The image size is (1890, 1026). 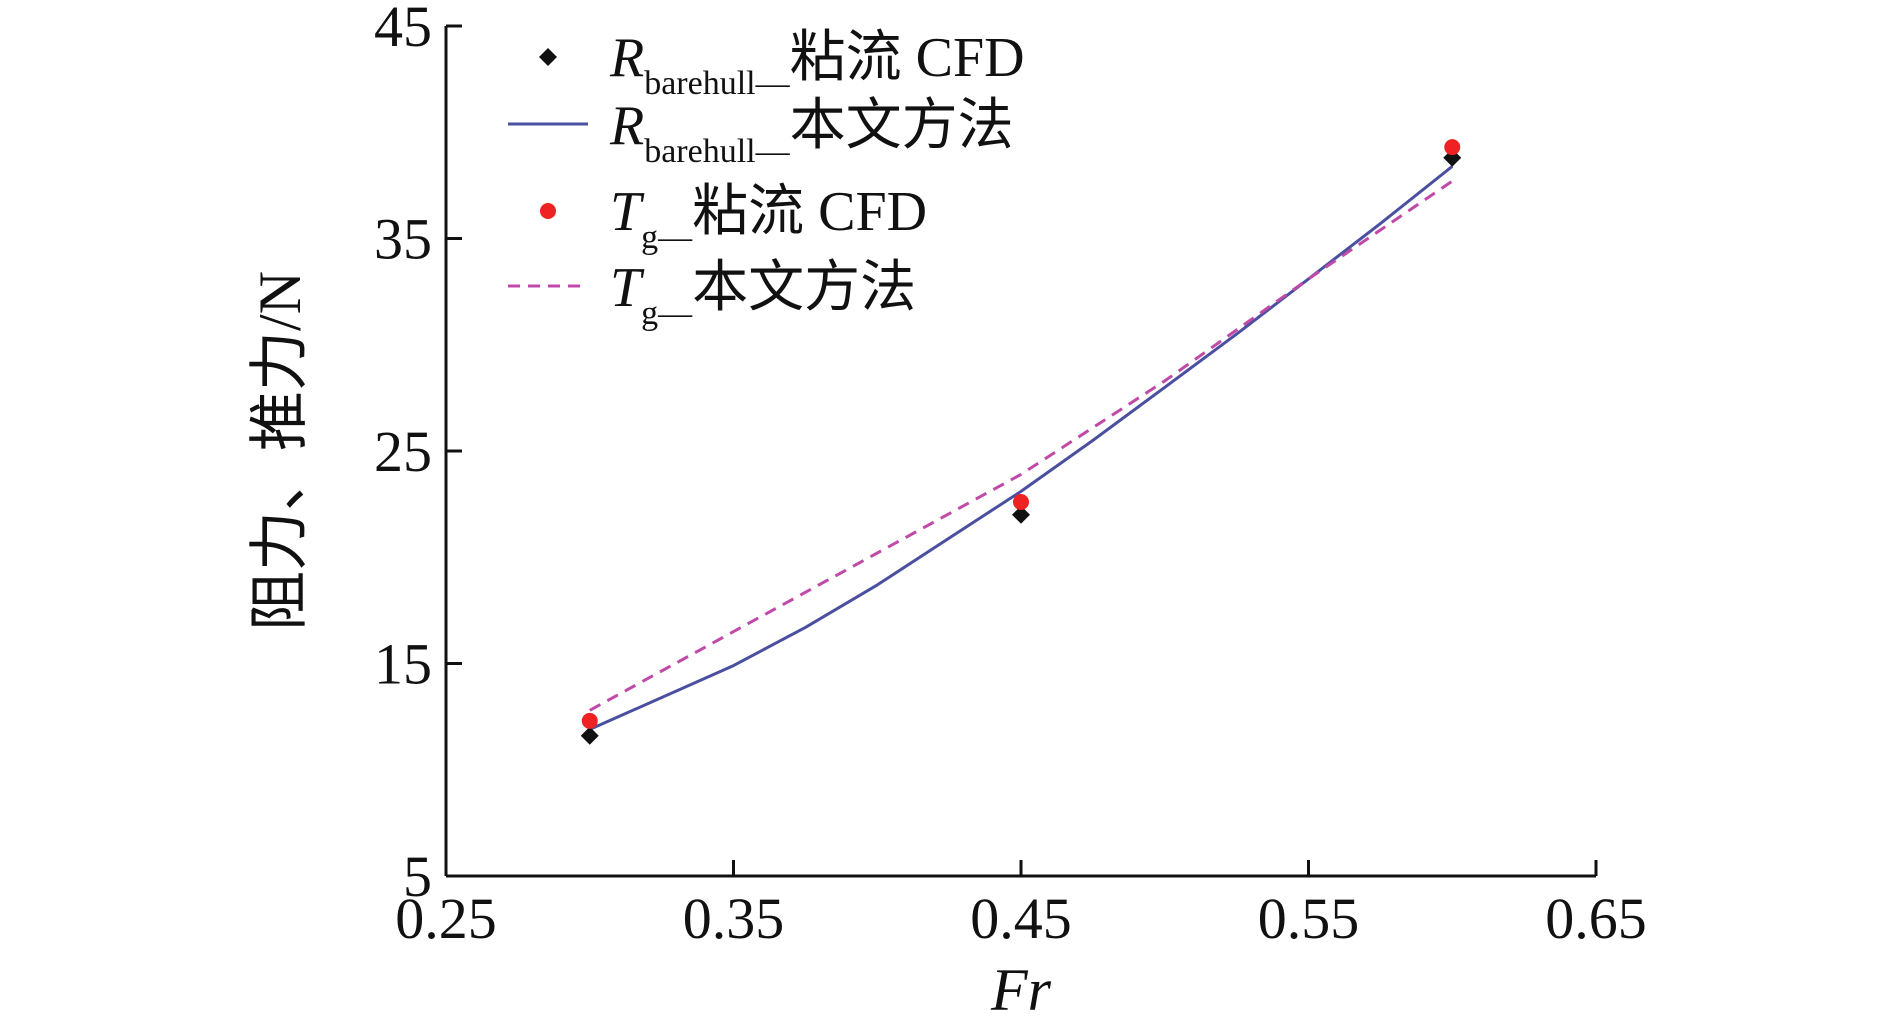 What do you see at coordinates (403, 239) in the screenshot?
I see `y-tick-label: 35` at bounding box center [403, 239].